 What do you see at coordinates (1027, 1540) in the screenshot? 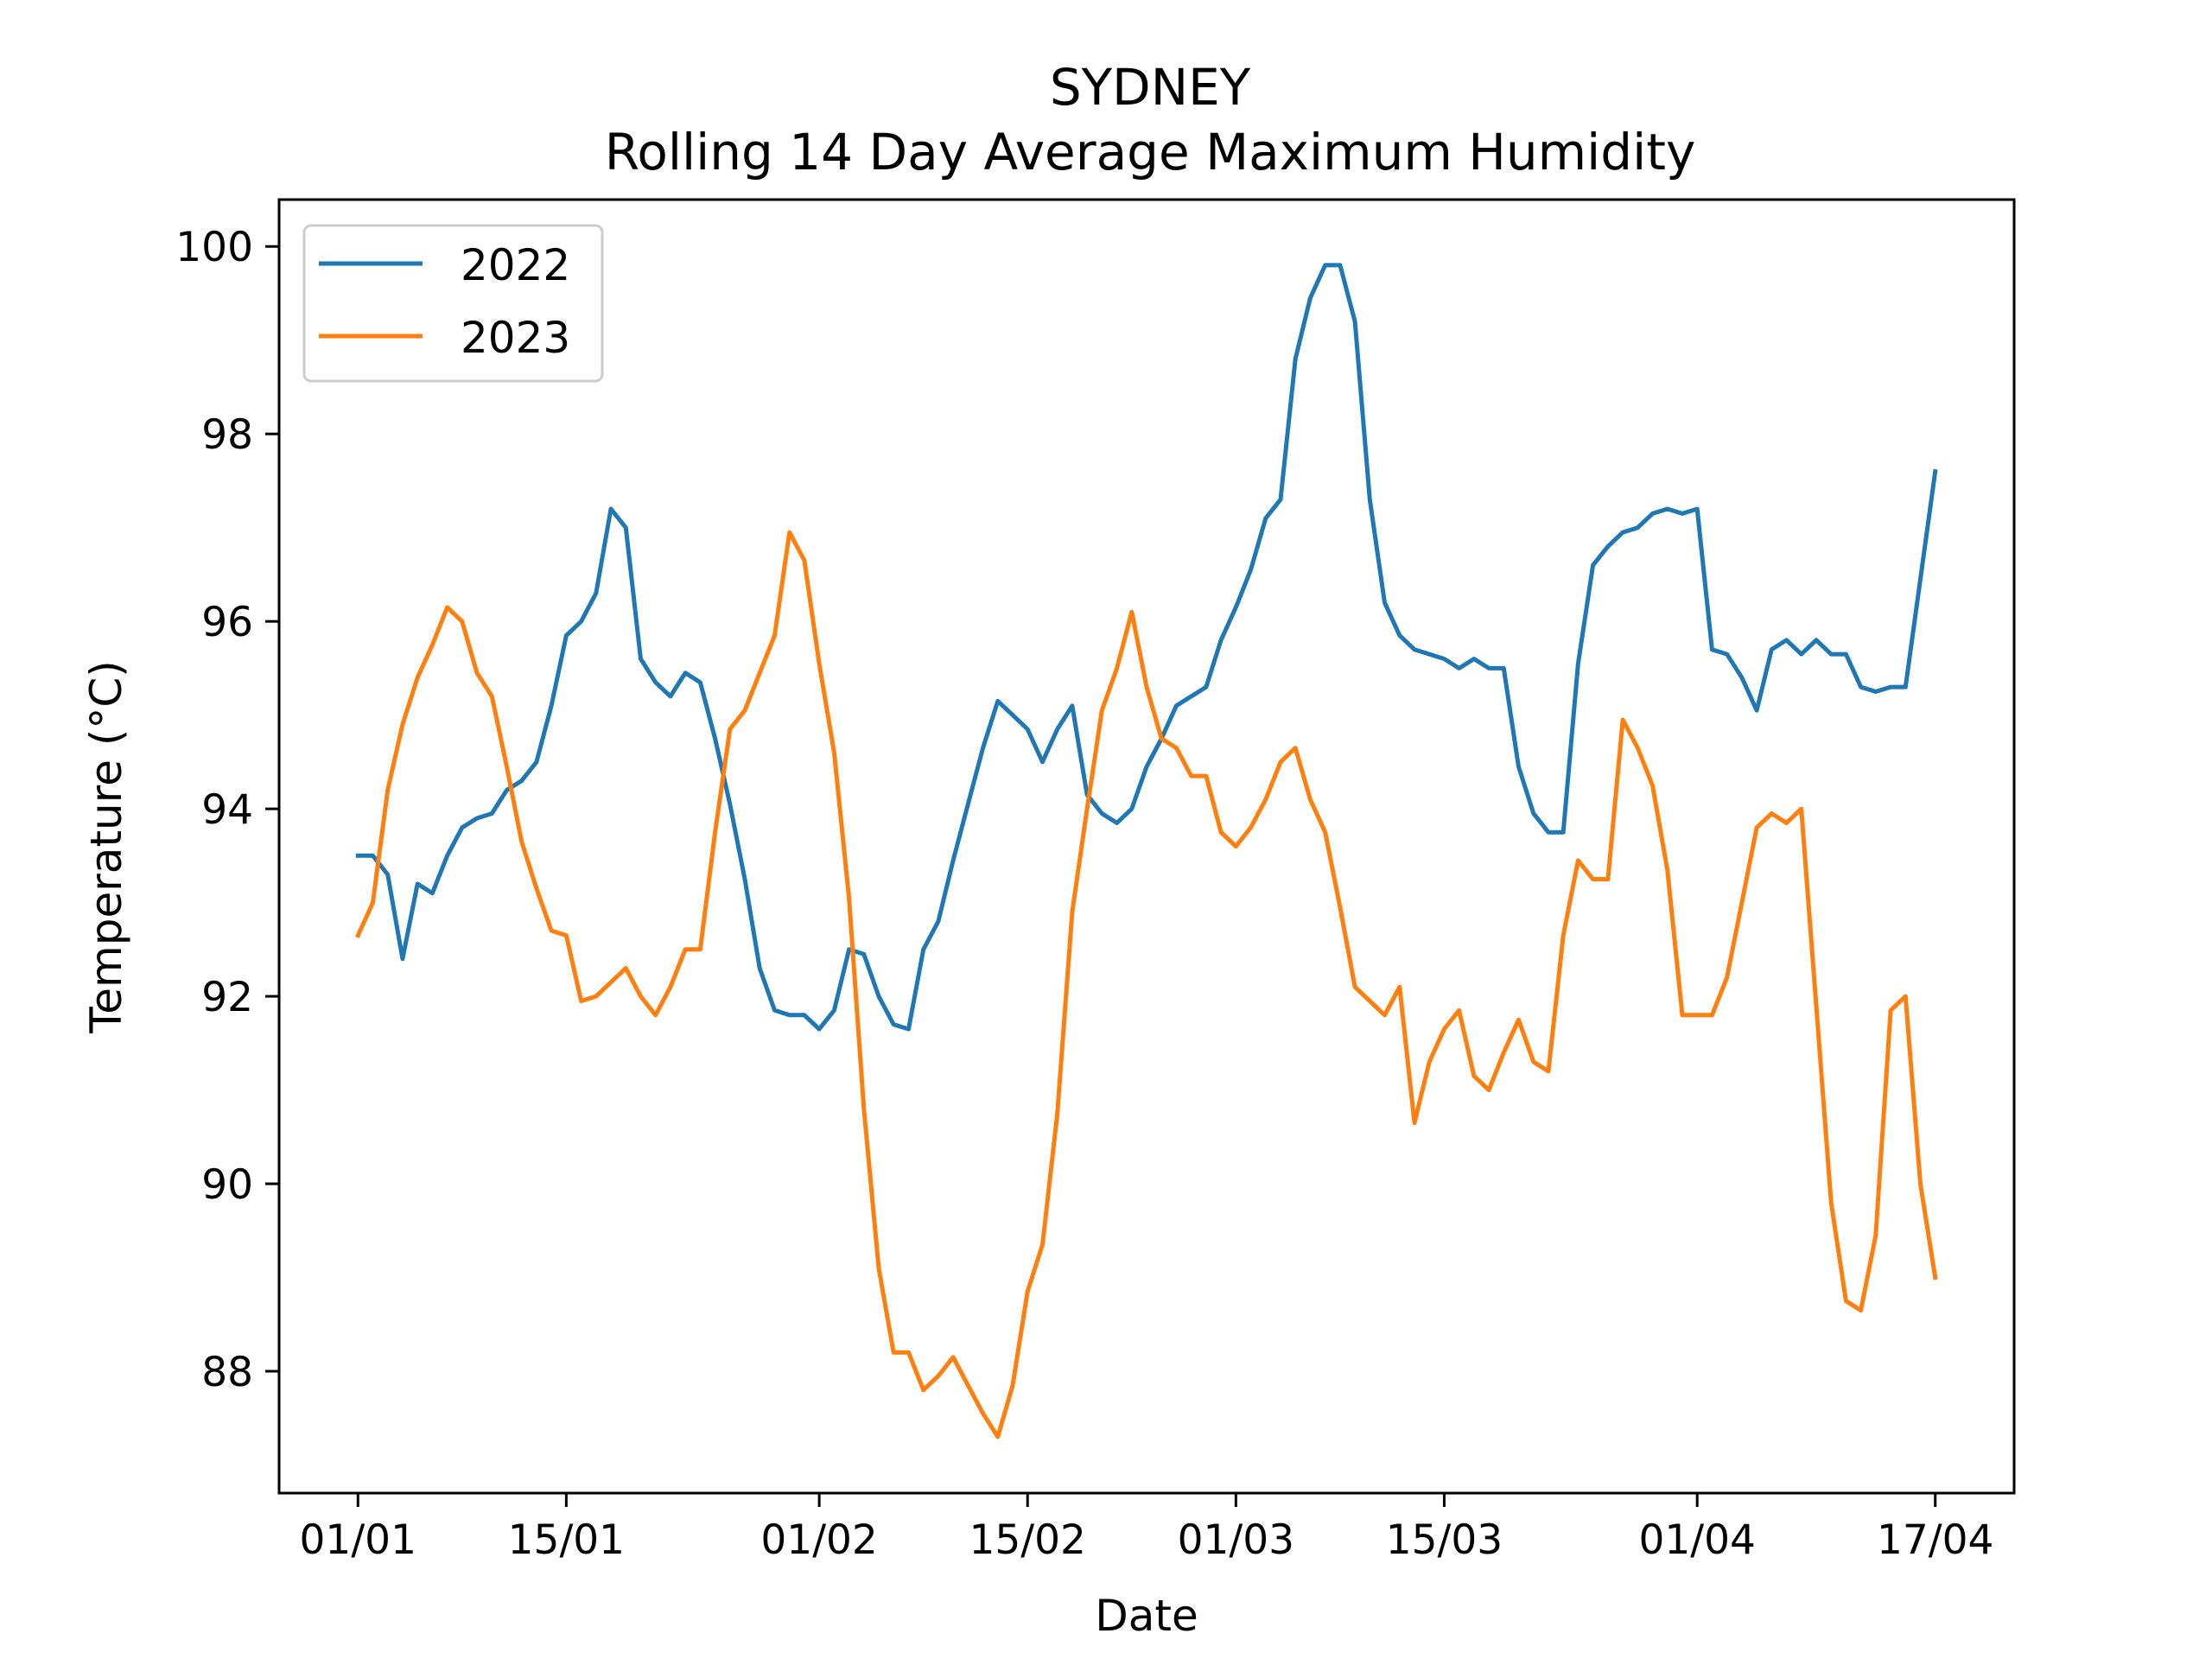
I see `x-tick-label: 15/02` at bounding box center [1027, 1540].